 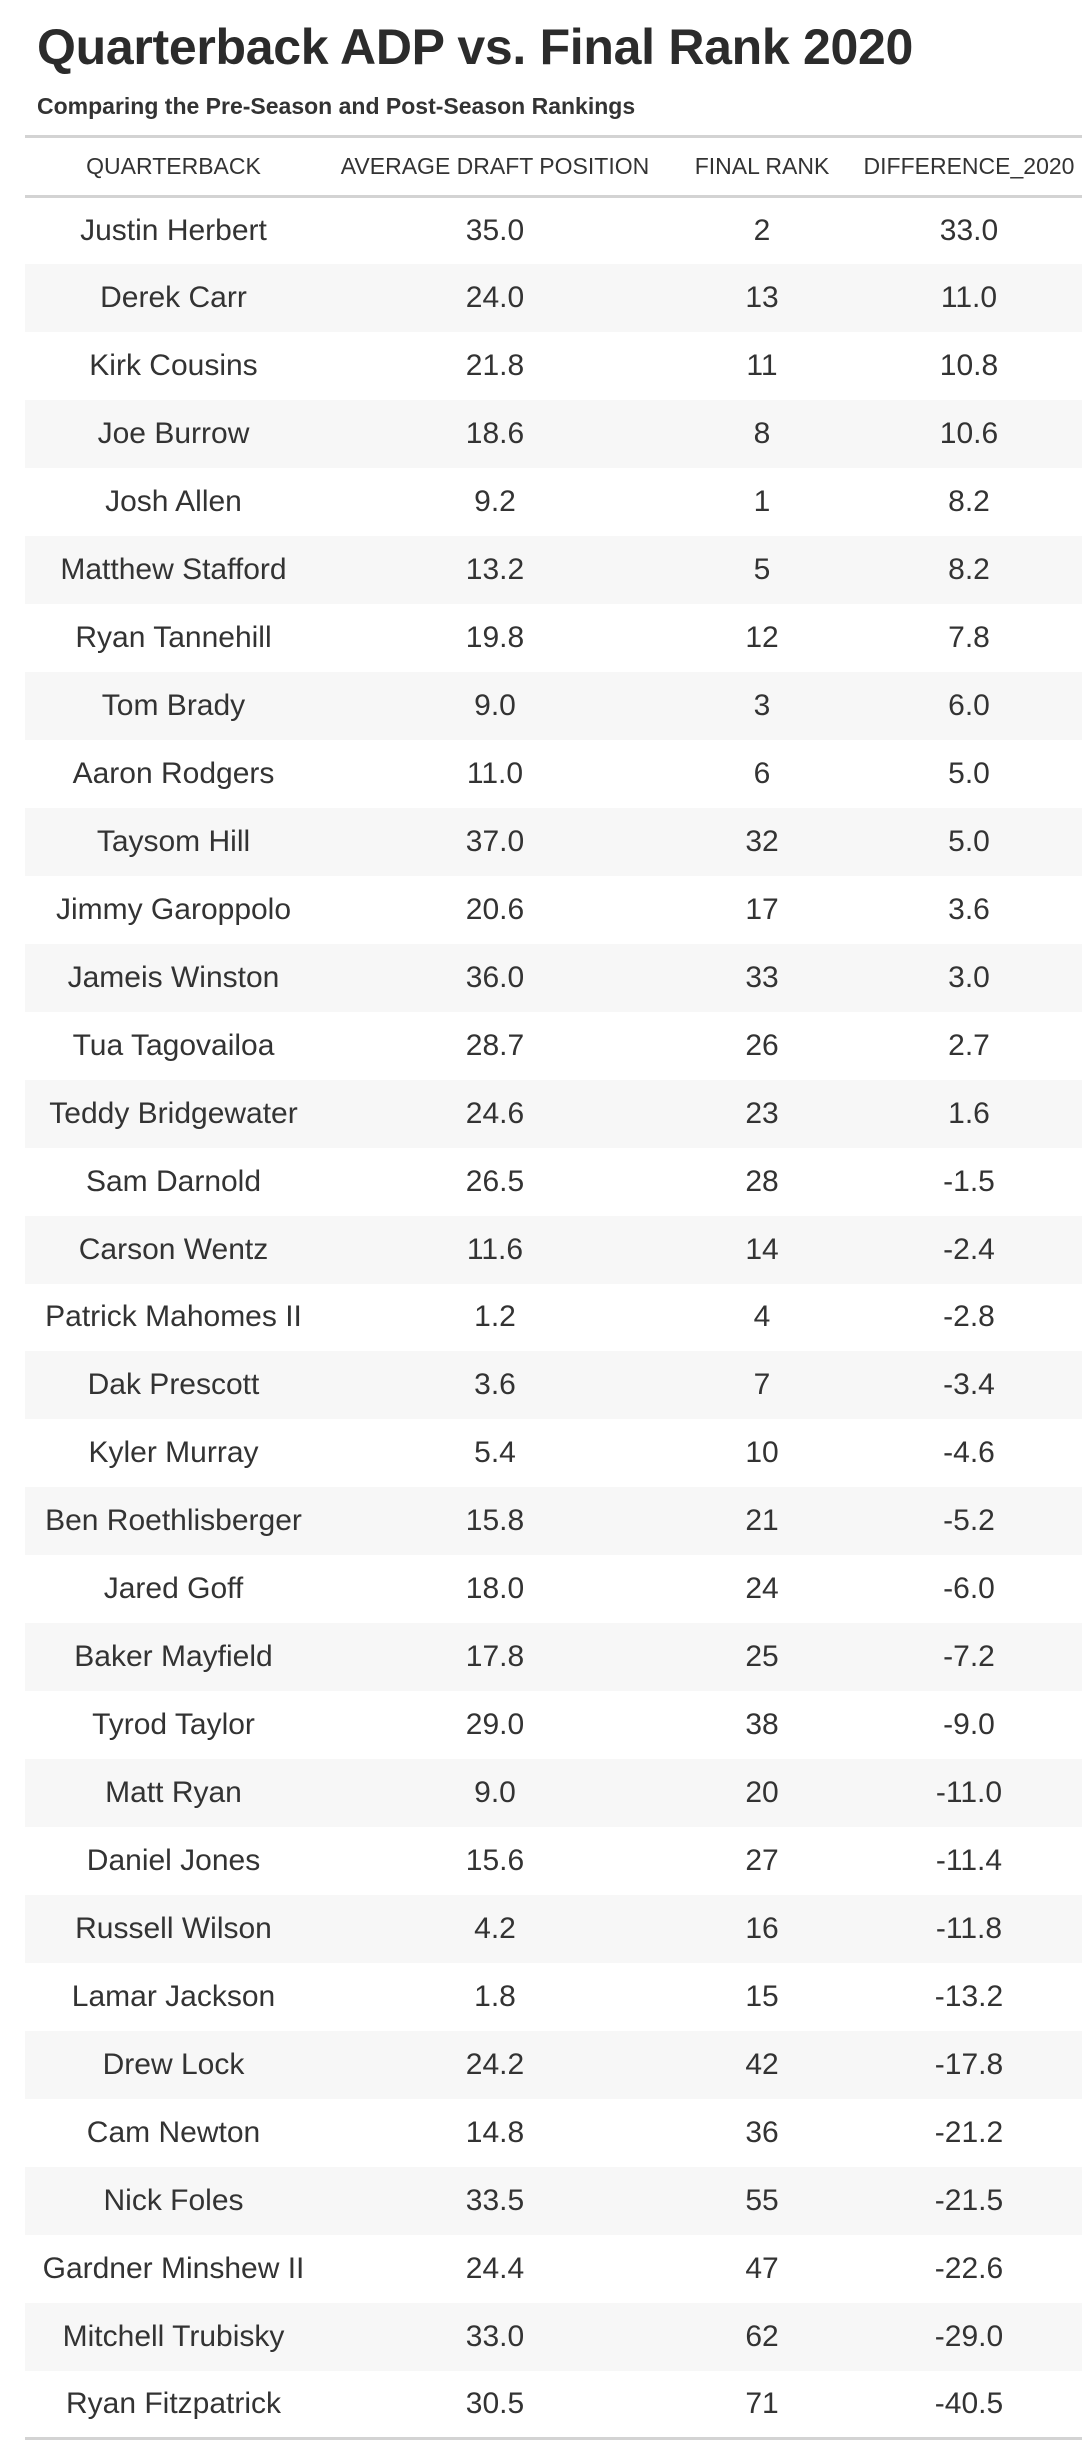 I want to click on quarterback-cell: Sam Darnold, so click(x=173, y=1181).